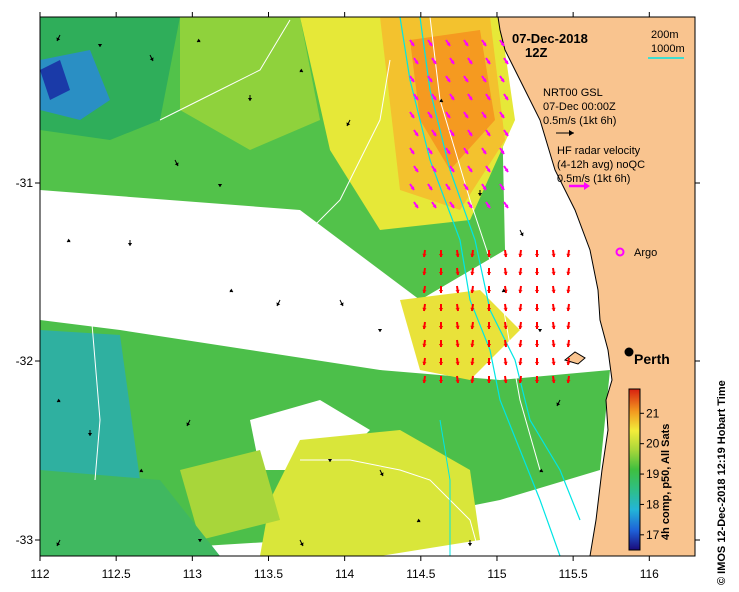 The height and width of the screenshot is (592, 739). What do you see at coordinates (668, 49) in the screenshot?
I see `contour-1000m-label: 1000m` at bounding box center [668, 49].